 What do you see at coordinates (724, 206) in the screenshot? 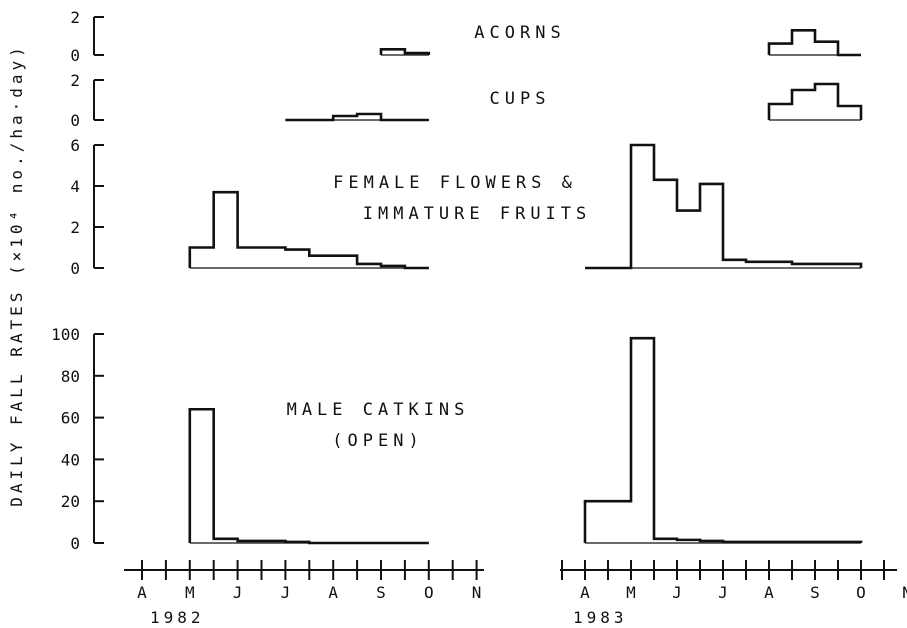
I see `series-female-1983` at bounding box center [724, 206].